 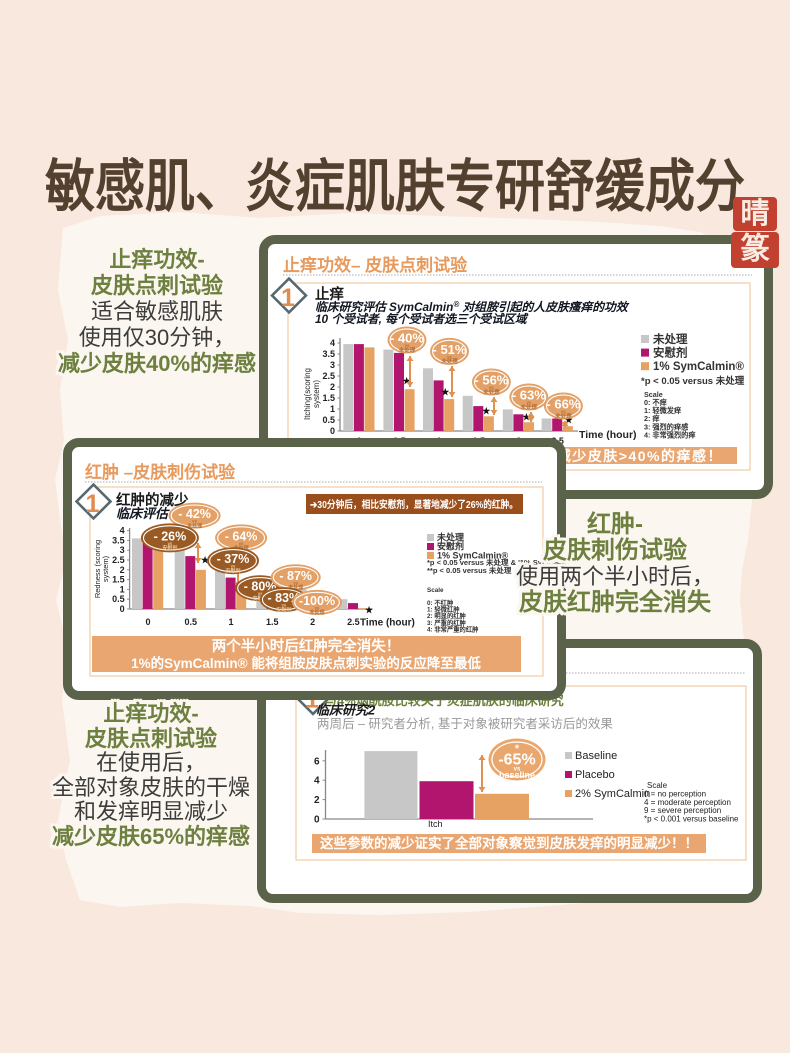 I want to click on svg-text: **p < 0.05 versus 未处理, so click(x=469, y=570).